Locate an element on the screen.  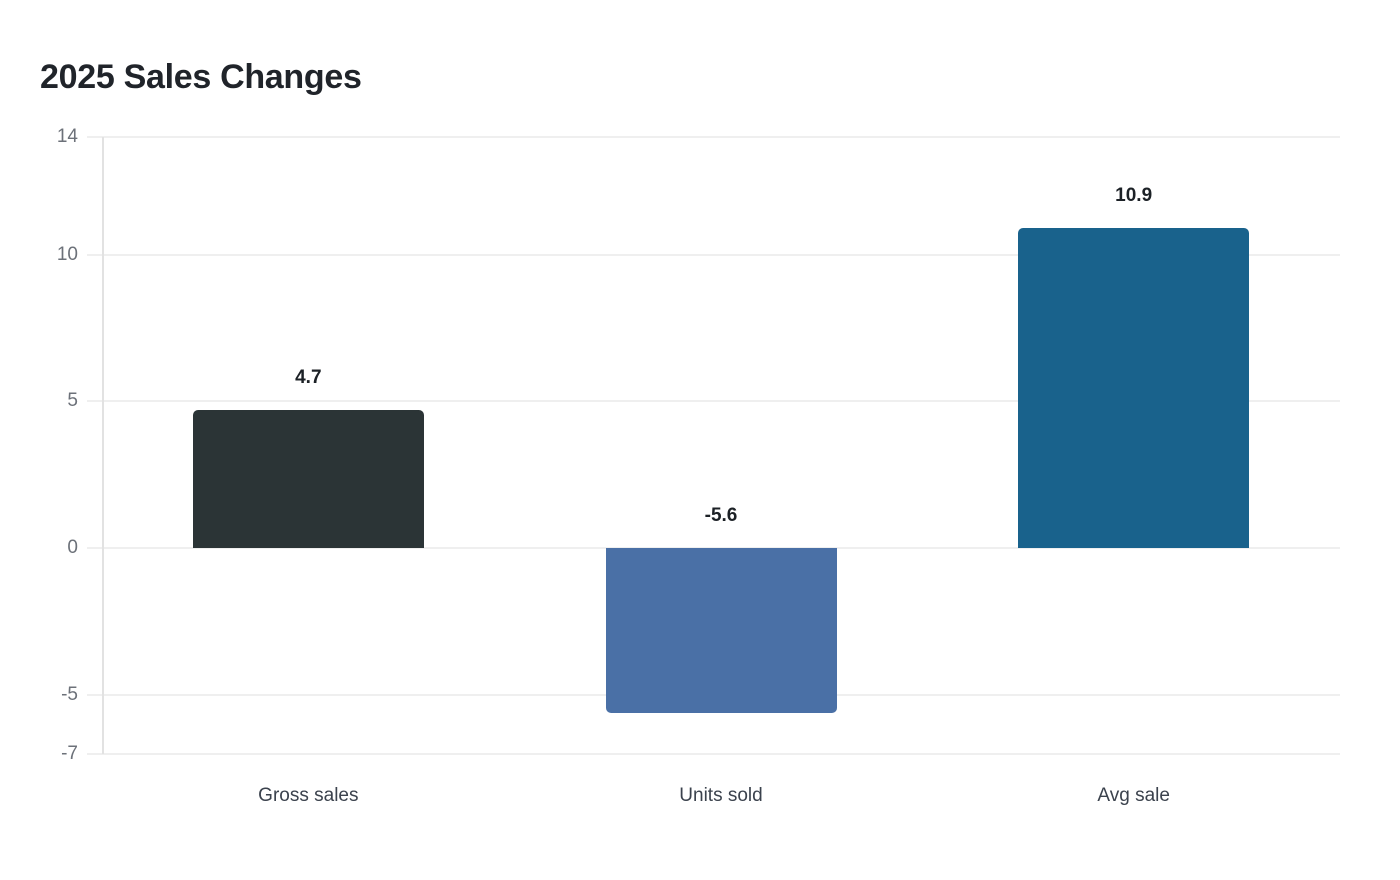
y-tick-label: -5 is located at coordinates (69, 695).